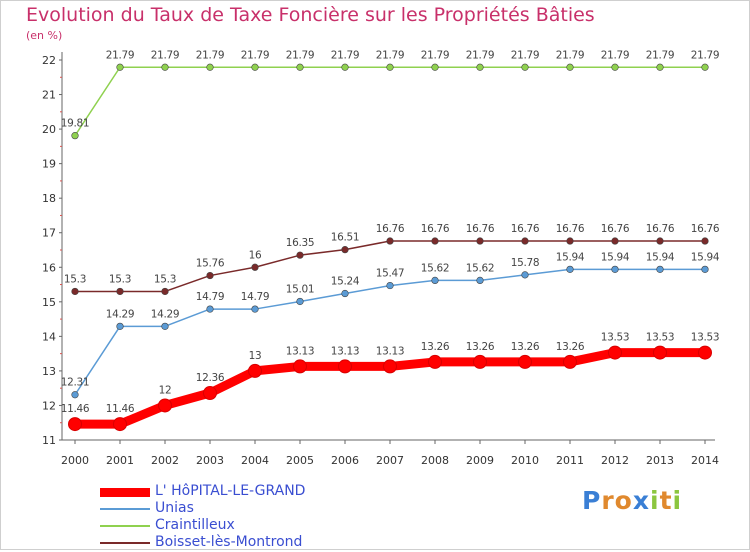 This screenshot has height=552, width=750. What do you see at coordinates (390, 101) in the screenshot?
I see `series-line` at bounding box center [390, 101].